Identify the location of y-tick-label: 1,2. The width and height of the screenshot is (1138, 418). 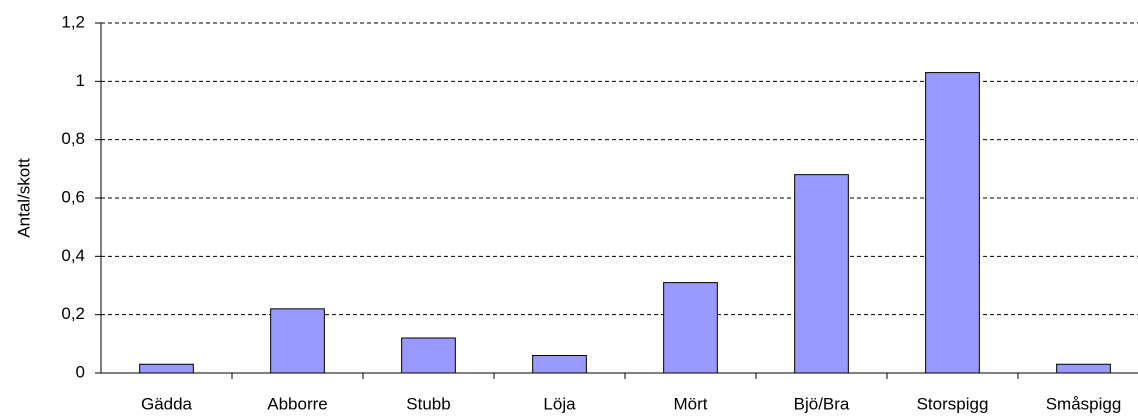
(73, 21).